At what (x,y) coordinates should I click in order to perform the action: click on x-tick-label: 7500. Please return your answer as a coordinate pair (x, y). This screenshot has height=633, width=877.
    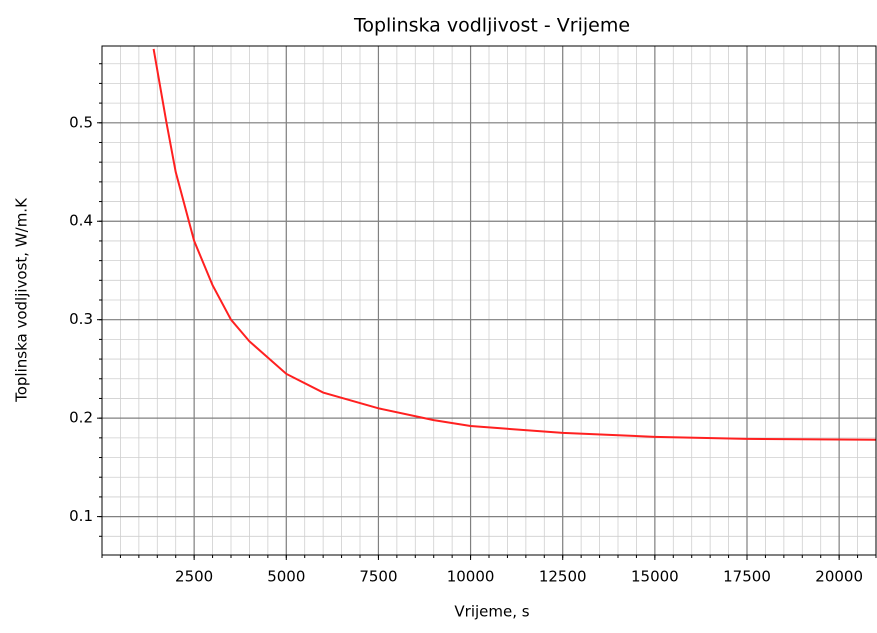
    Looking at the image, I should click on (378, 577).